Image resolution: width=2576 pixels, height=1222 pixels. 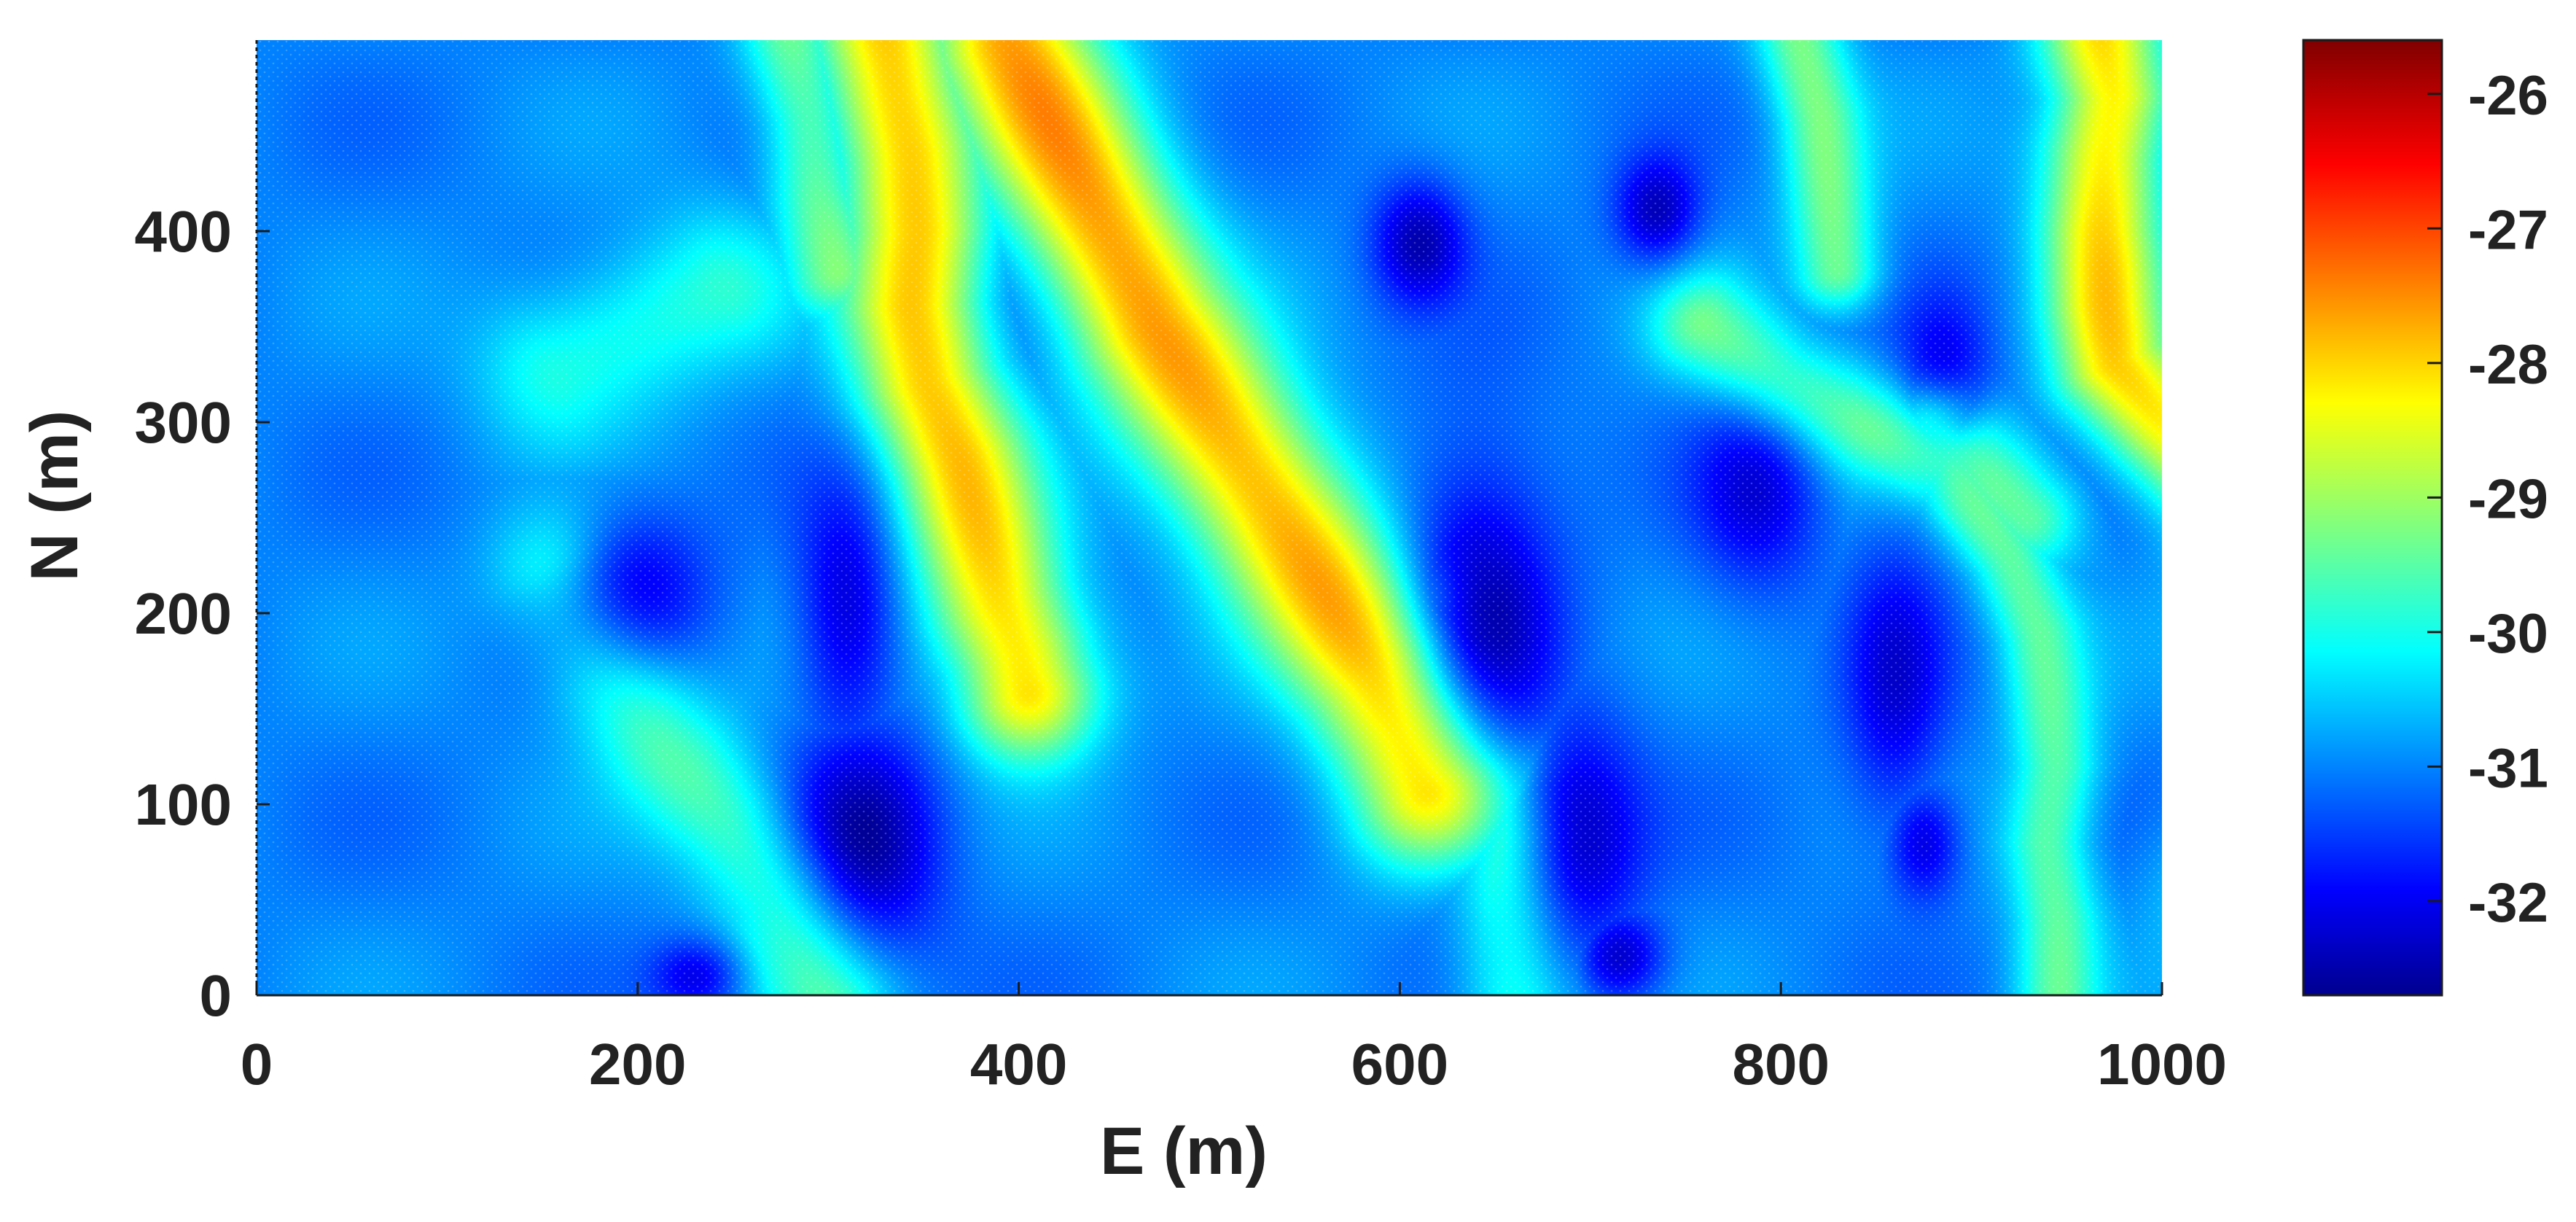 I want to click on x-tick-label: 200, so click(x=637, y=1064).